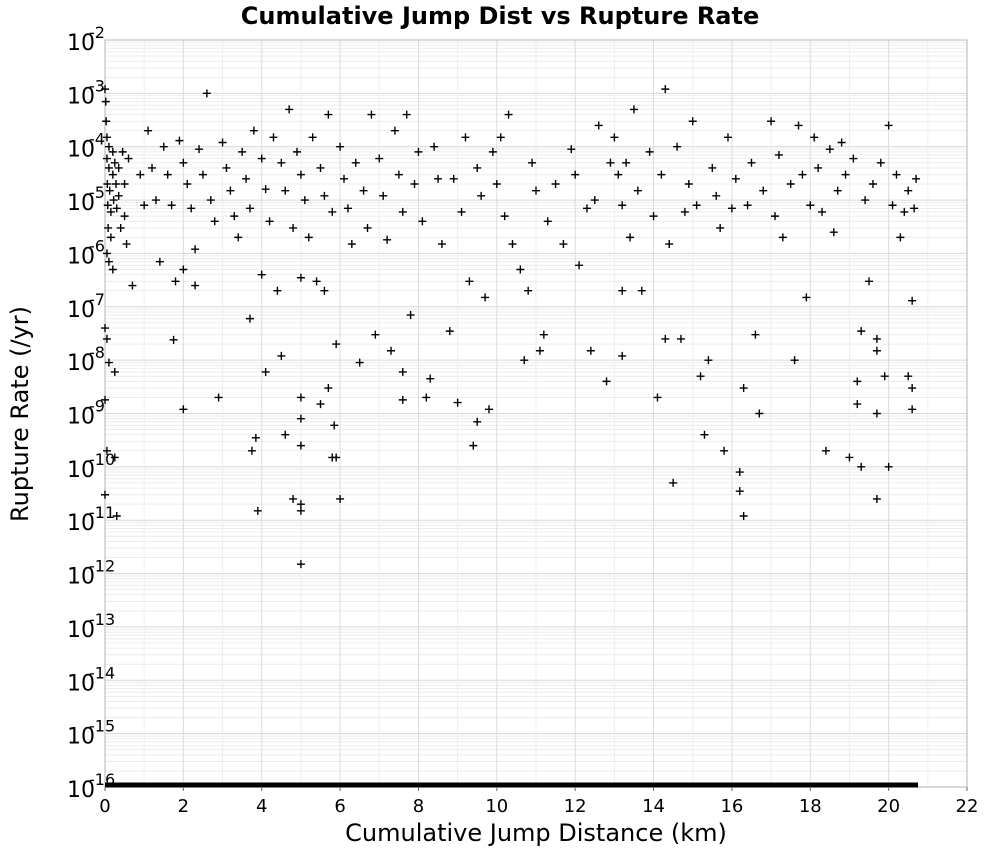  Describe the element at coordinates (183, 806) in the screenshot. I see `x-tick-label: 2` at that location.